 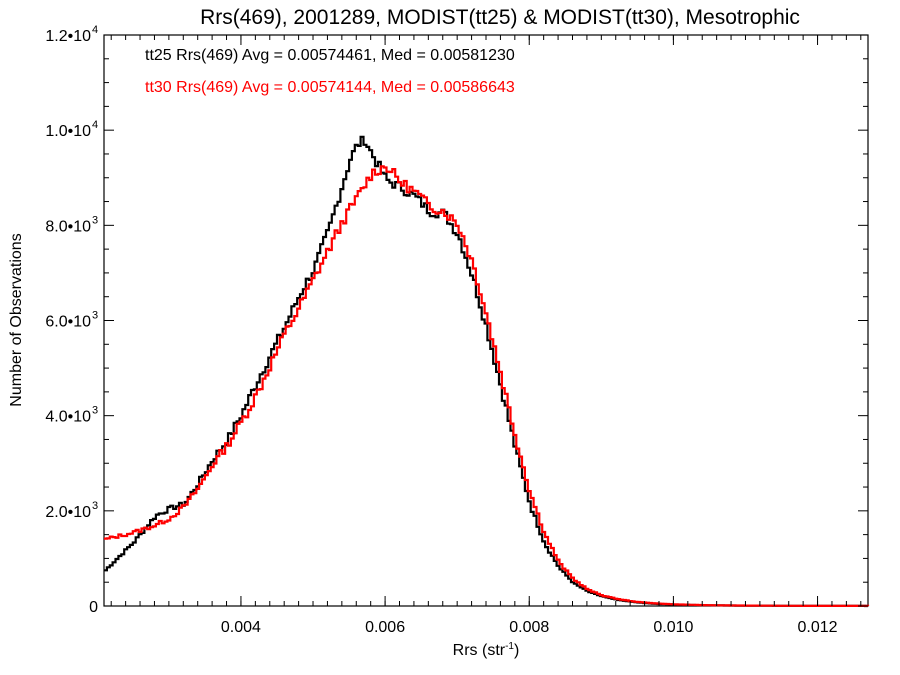 I want to click on x-tick-label: 0.010, so click(x=673, y=627).